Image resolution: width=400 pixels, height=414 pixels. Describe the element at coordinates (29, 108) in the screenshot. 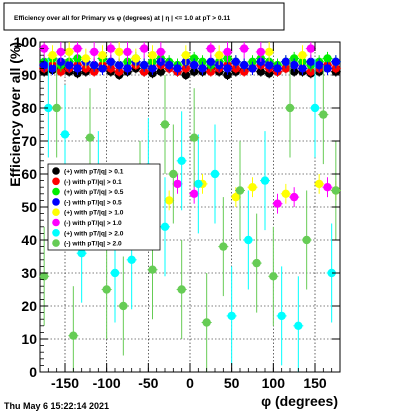

I see `y-tick-label: 80` at that location.